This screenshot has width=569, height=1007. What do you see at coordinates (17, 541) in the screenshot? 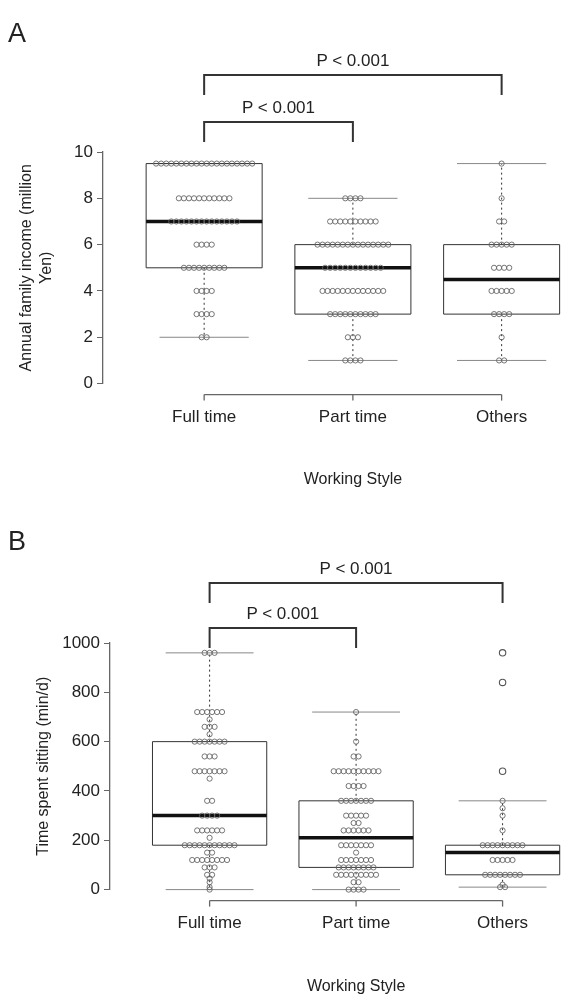
I see `chart-title: B` at bounding box center [17, 541].